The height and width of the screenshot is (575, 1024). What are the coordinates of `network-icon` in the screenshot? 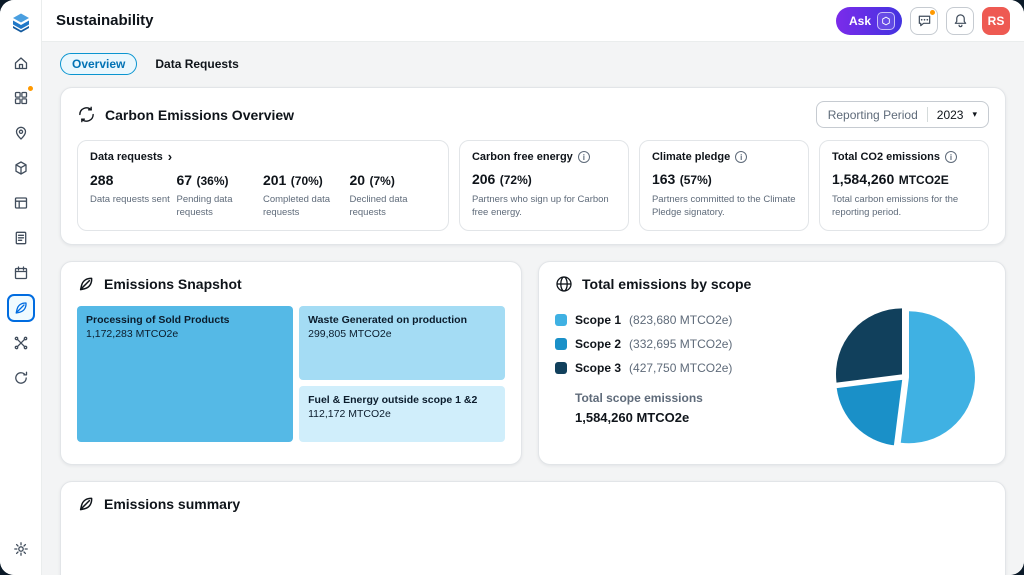 It's located at (20, 343).